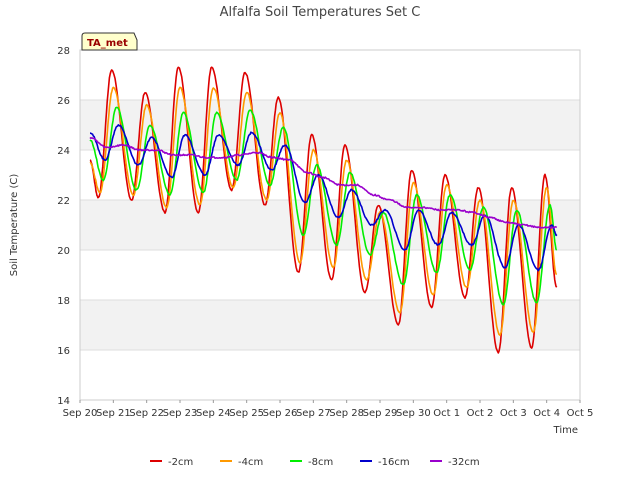 The width and height of the screenshot is (640, 484). Describe the element at coordinates (413, 413) in the screenshot. I see `x-tick-label: Sep 30` at that location.